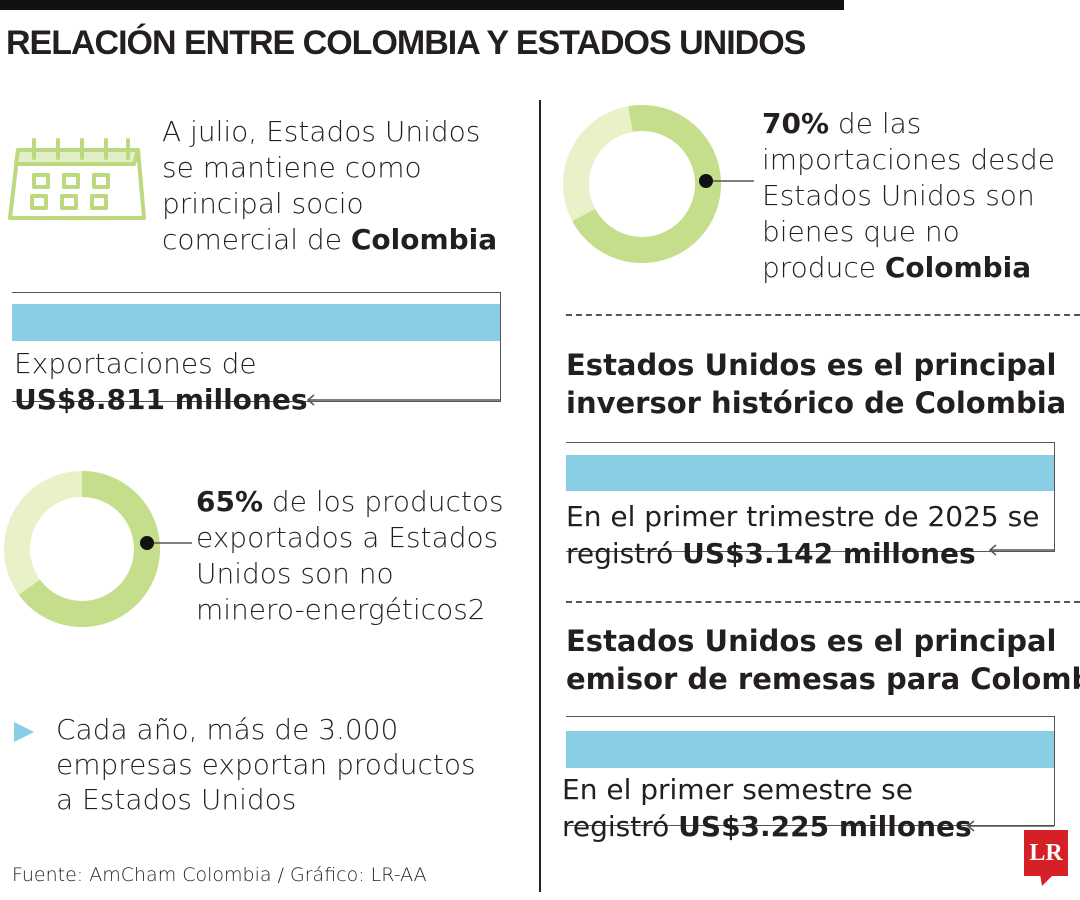 Image resolution: width=1080 pixels, height=900 pixels. Describe the element at coordinates (24, 732) in the screenshot. I see `triangle-bullet-icon` at that location.